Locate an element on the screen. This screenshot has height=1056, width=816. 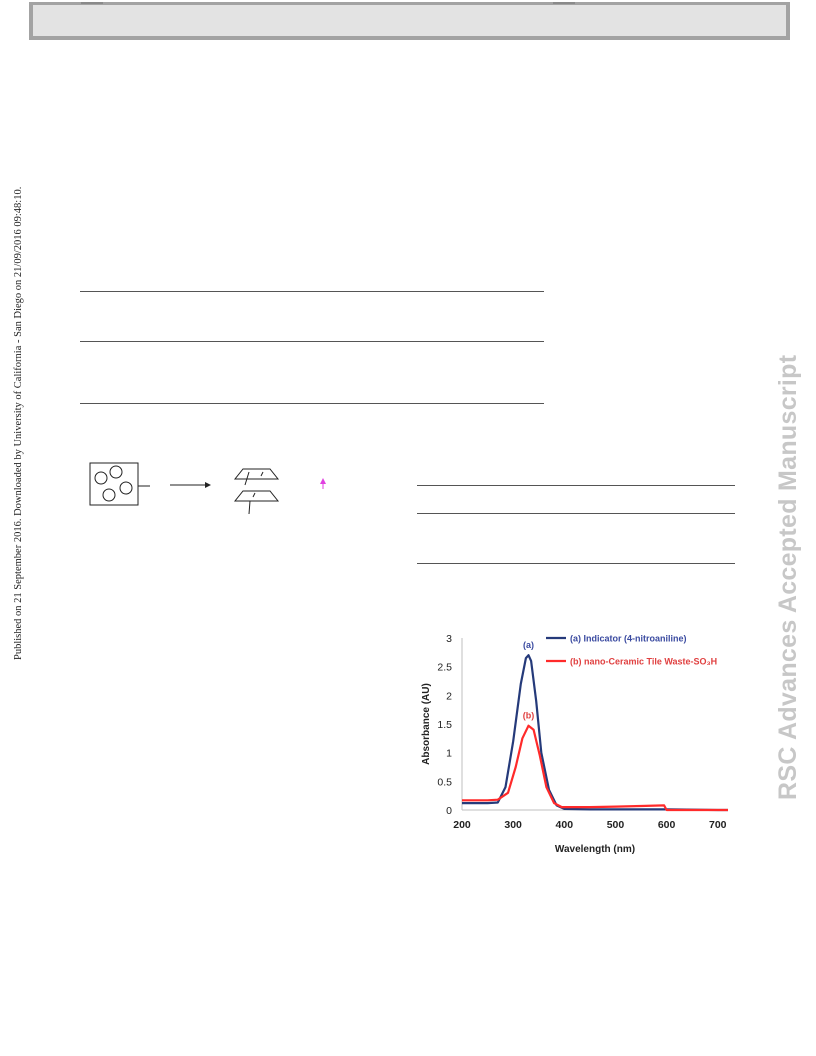
particle-box-icon is located at coordinates (119, 484).